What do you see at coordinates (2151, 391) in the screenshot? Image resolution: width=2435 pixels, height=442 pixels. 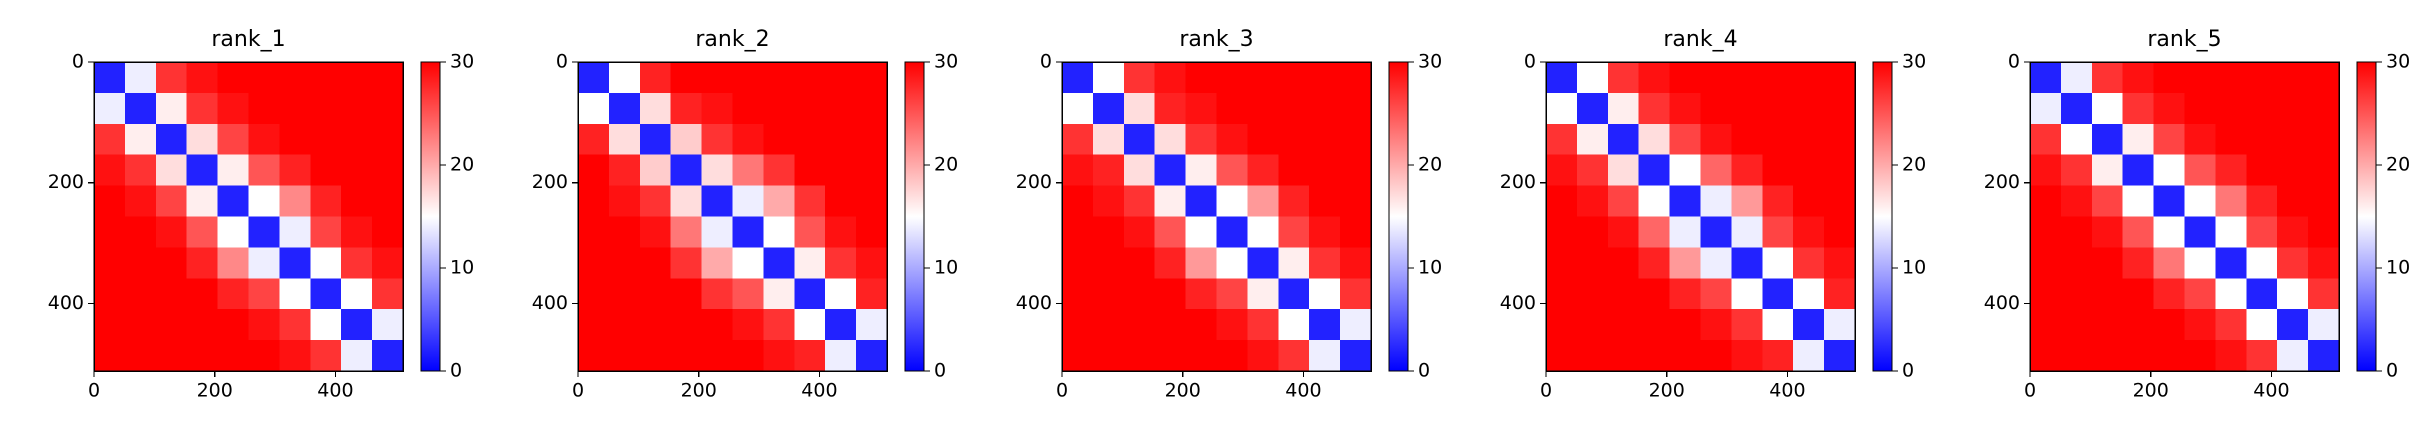 I see `x-tick-label: 200` at bounding box center [2151, 391].